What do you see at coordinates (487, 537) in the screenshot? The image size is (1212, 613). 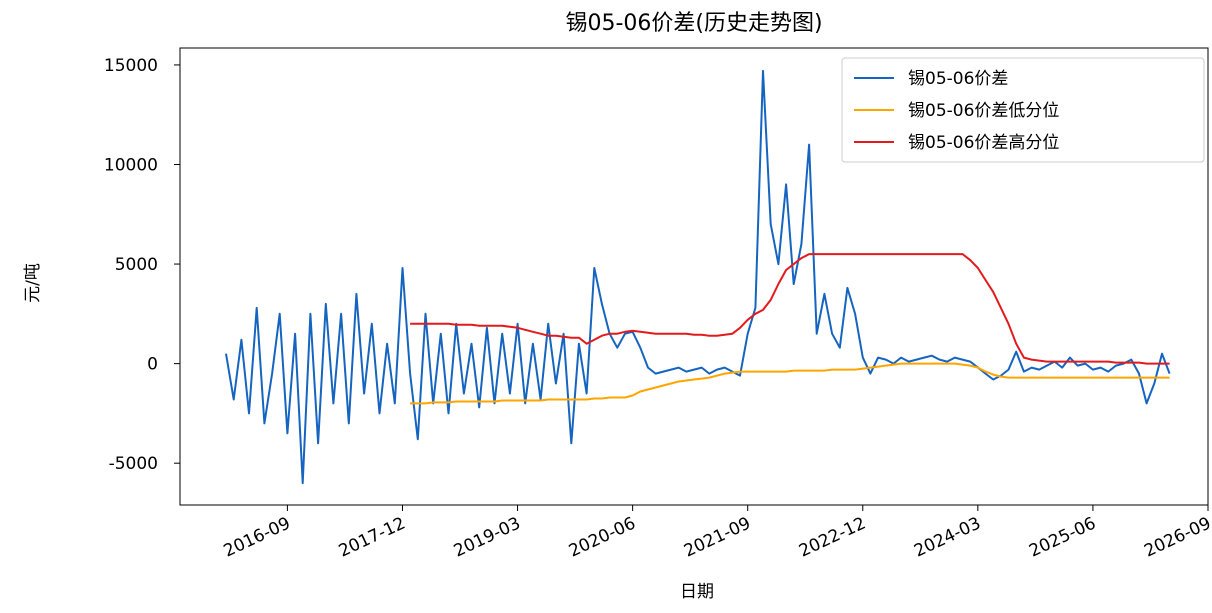 I see `x-tick-label: 2019-03` at bounding box center [487, 537].